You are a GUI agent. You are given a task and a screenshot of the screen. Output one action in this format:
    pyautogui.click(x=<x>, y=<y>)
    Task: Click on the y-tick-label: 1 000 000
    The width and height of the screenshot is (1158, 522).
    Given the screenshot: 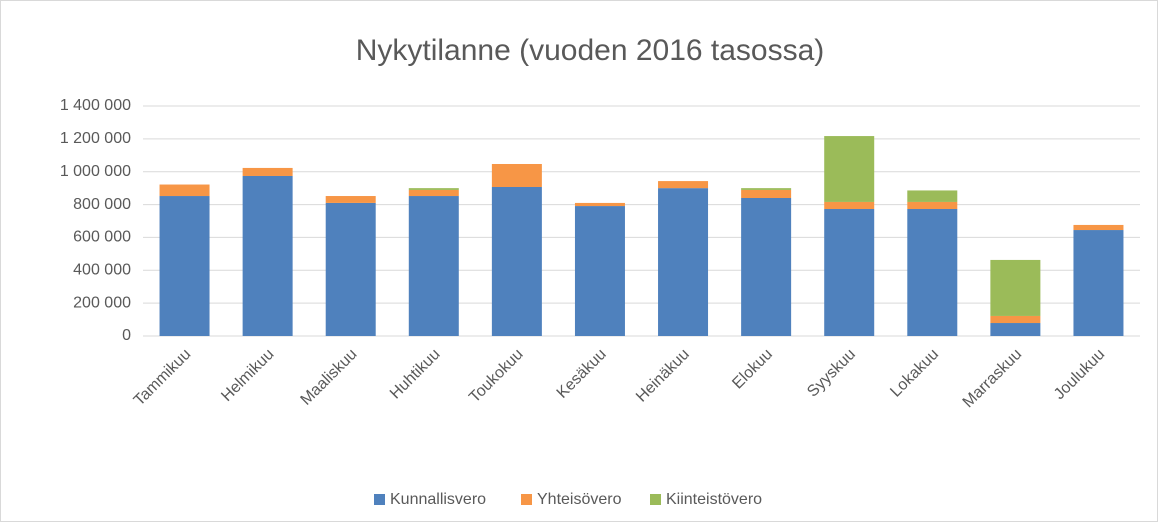 What is the action you would take?
    pyautogui.click(x=95, y=171)
    